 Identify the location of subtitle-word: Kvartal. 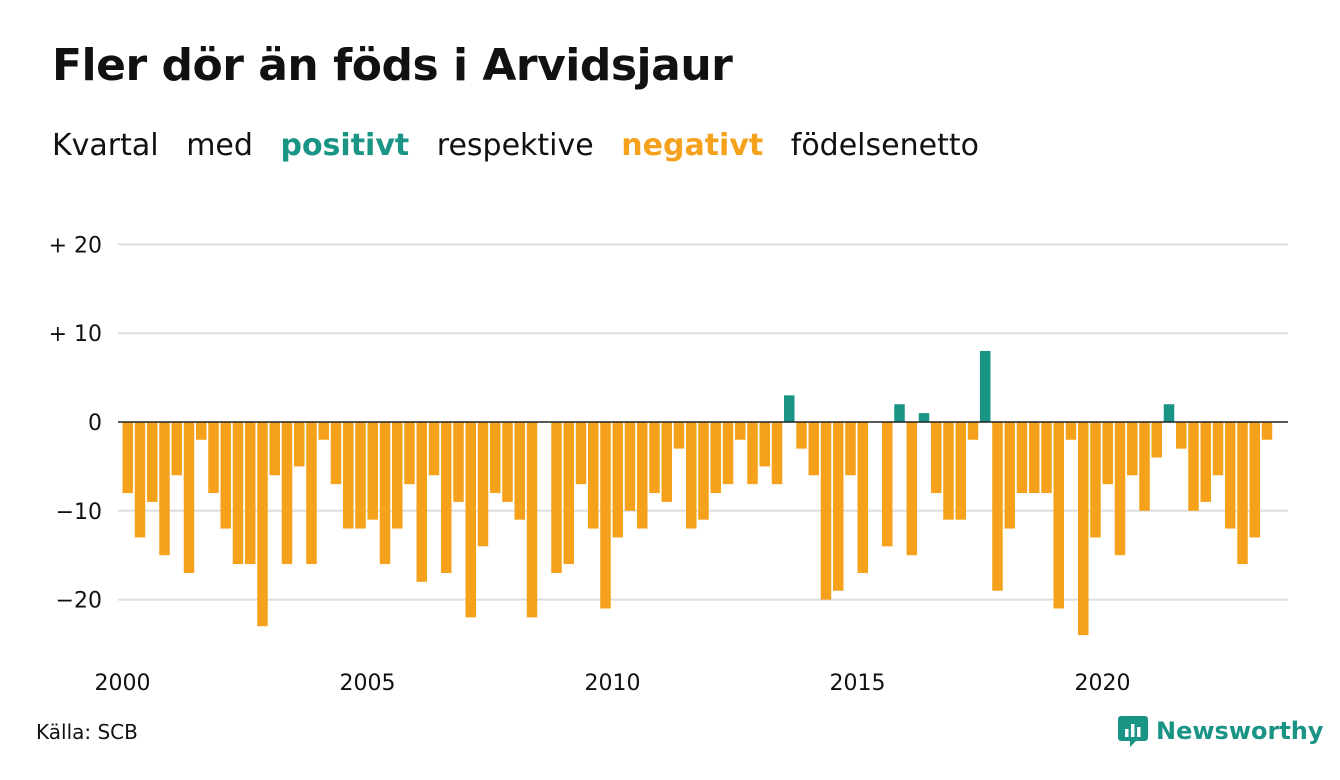
(105, 145).